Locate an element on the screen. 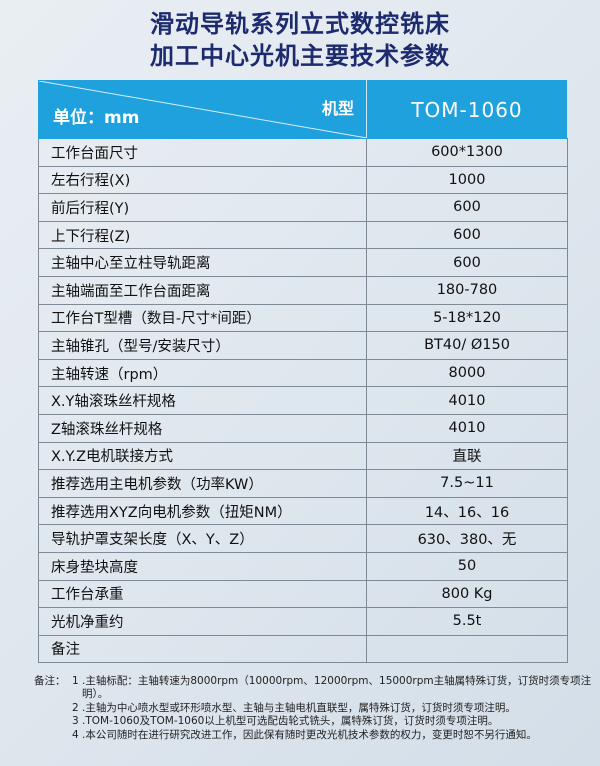 This screenshot has width=600, height=766. spec-name: 床身垫块高度 is located at coordinates (202, 566).